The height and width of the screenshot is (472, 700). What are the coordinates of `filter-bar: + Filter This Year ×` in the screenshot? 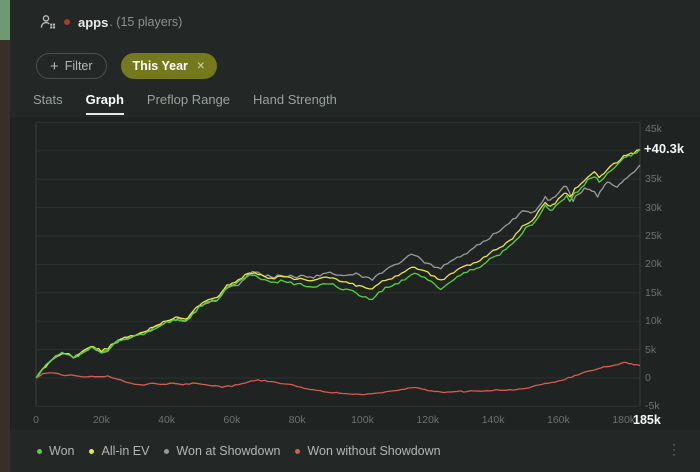 It's located at (126, 66).